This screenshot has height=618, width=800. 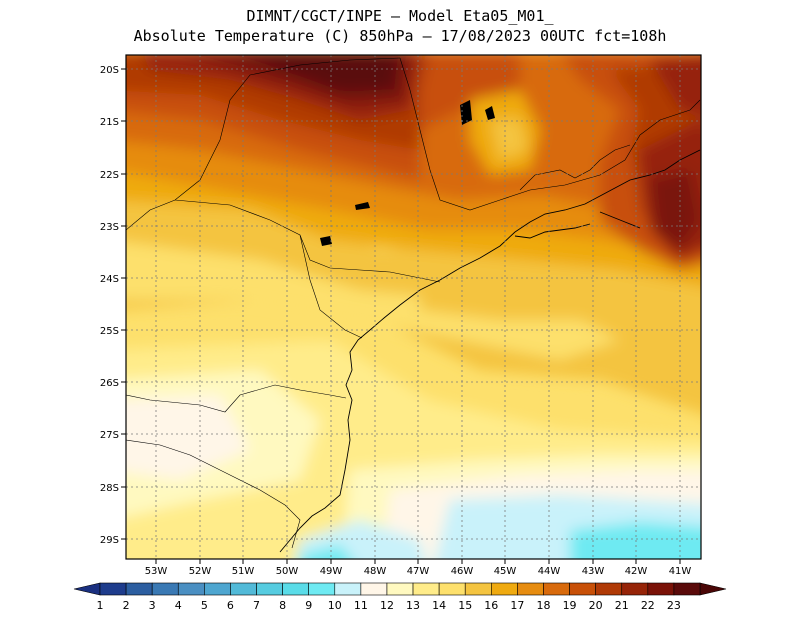 I want to click on lat-label: 28S, so click(x=109, y=488).